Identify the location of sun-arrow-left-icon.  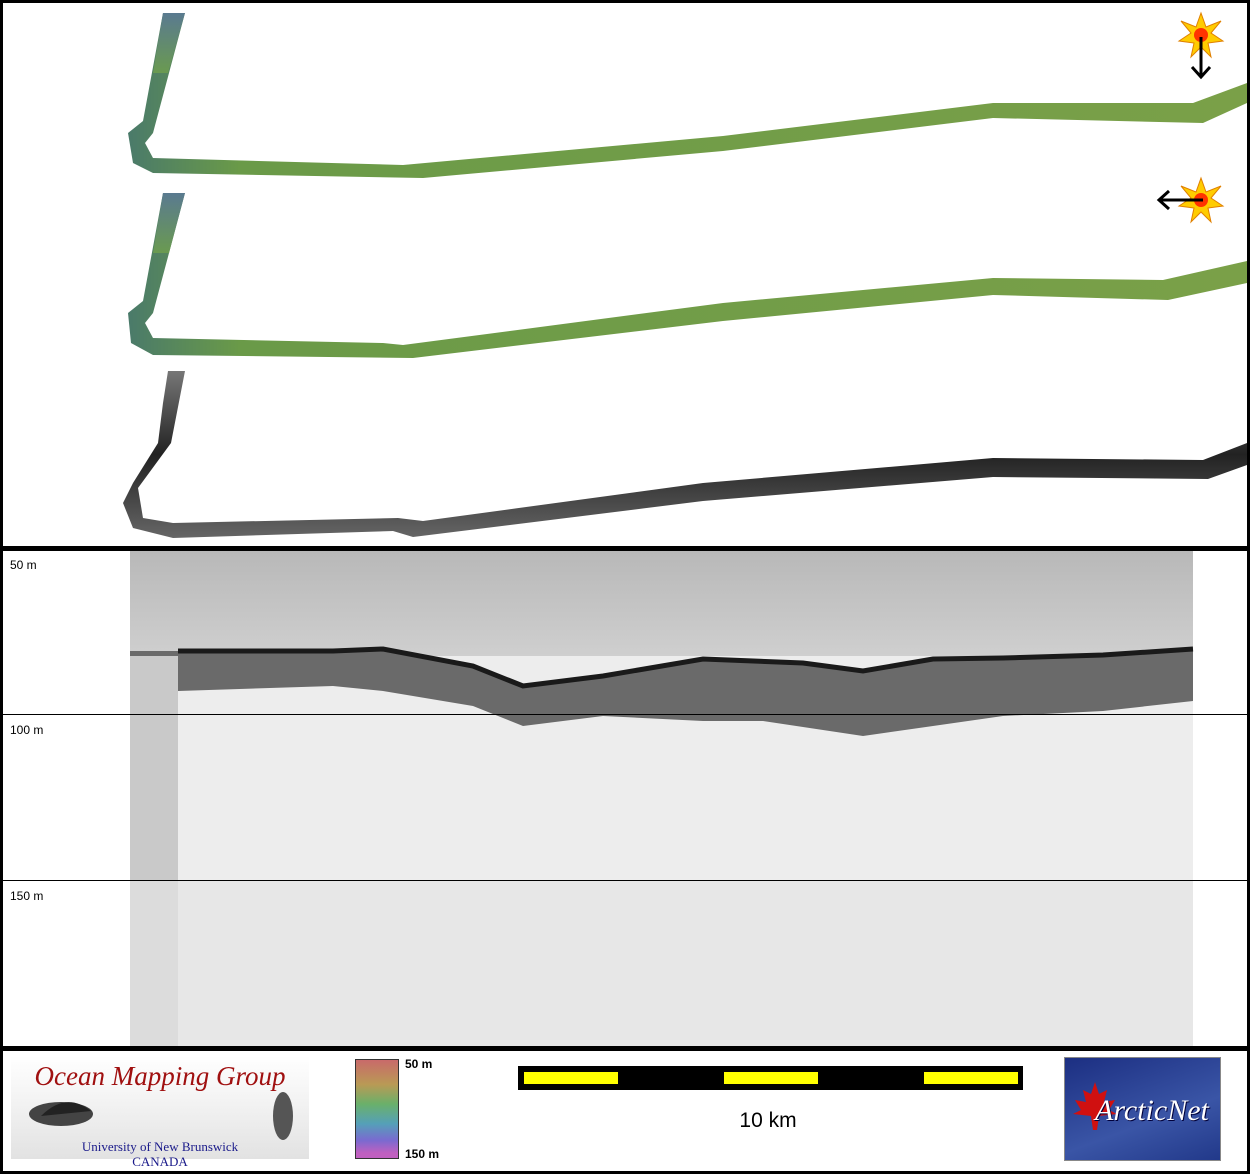
(1190, 200).